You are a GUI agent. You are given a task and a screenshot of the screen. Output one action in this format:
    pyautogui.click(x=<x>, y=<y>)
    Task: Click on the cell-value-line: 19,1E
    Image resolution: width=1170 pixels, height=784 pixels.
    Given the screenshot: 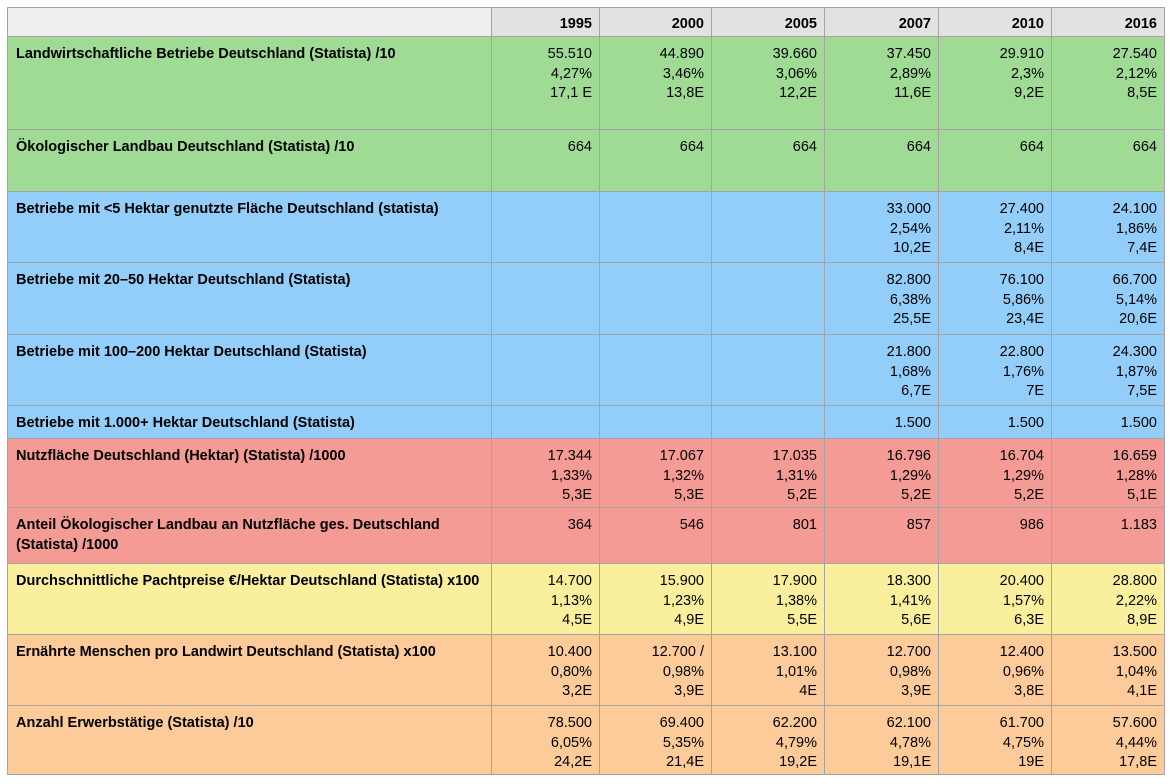 What is the action you would take?
    pyautogui.click(x=912, y=762)
    